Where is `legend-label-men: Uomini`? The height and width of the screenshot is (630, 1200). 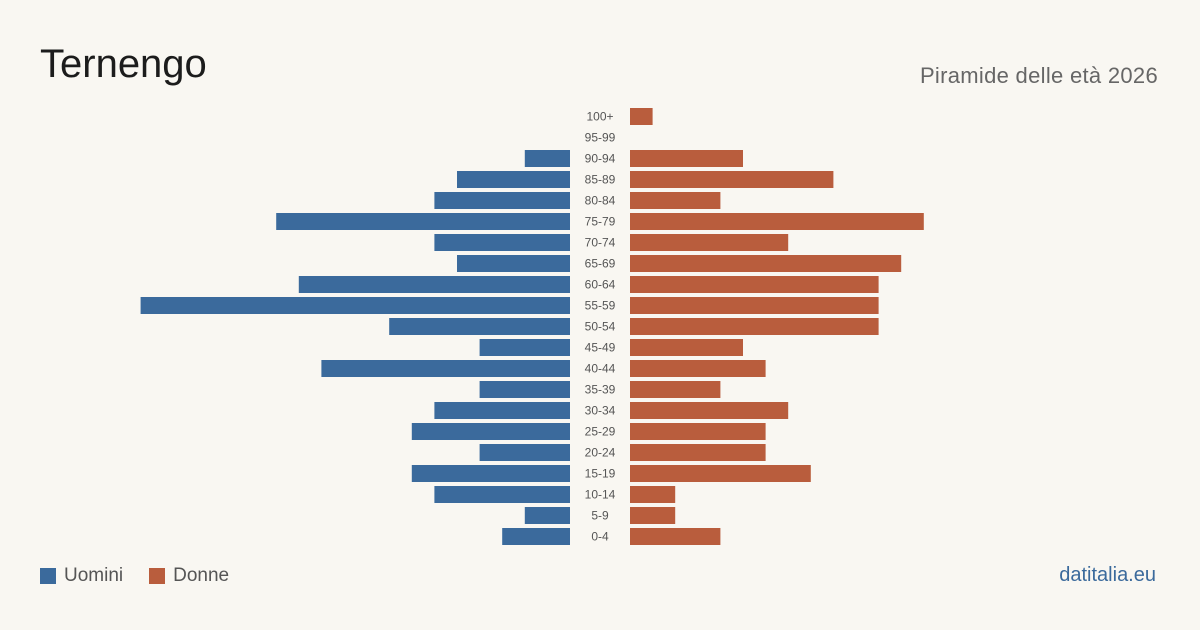
legend-label-men: Uomini is located at coordinates (94, 575).